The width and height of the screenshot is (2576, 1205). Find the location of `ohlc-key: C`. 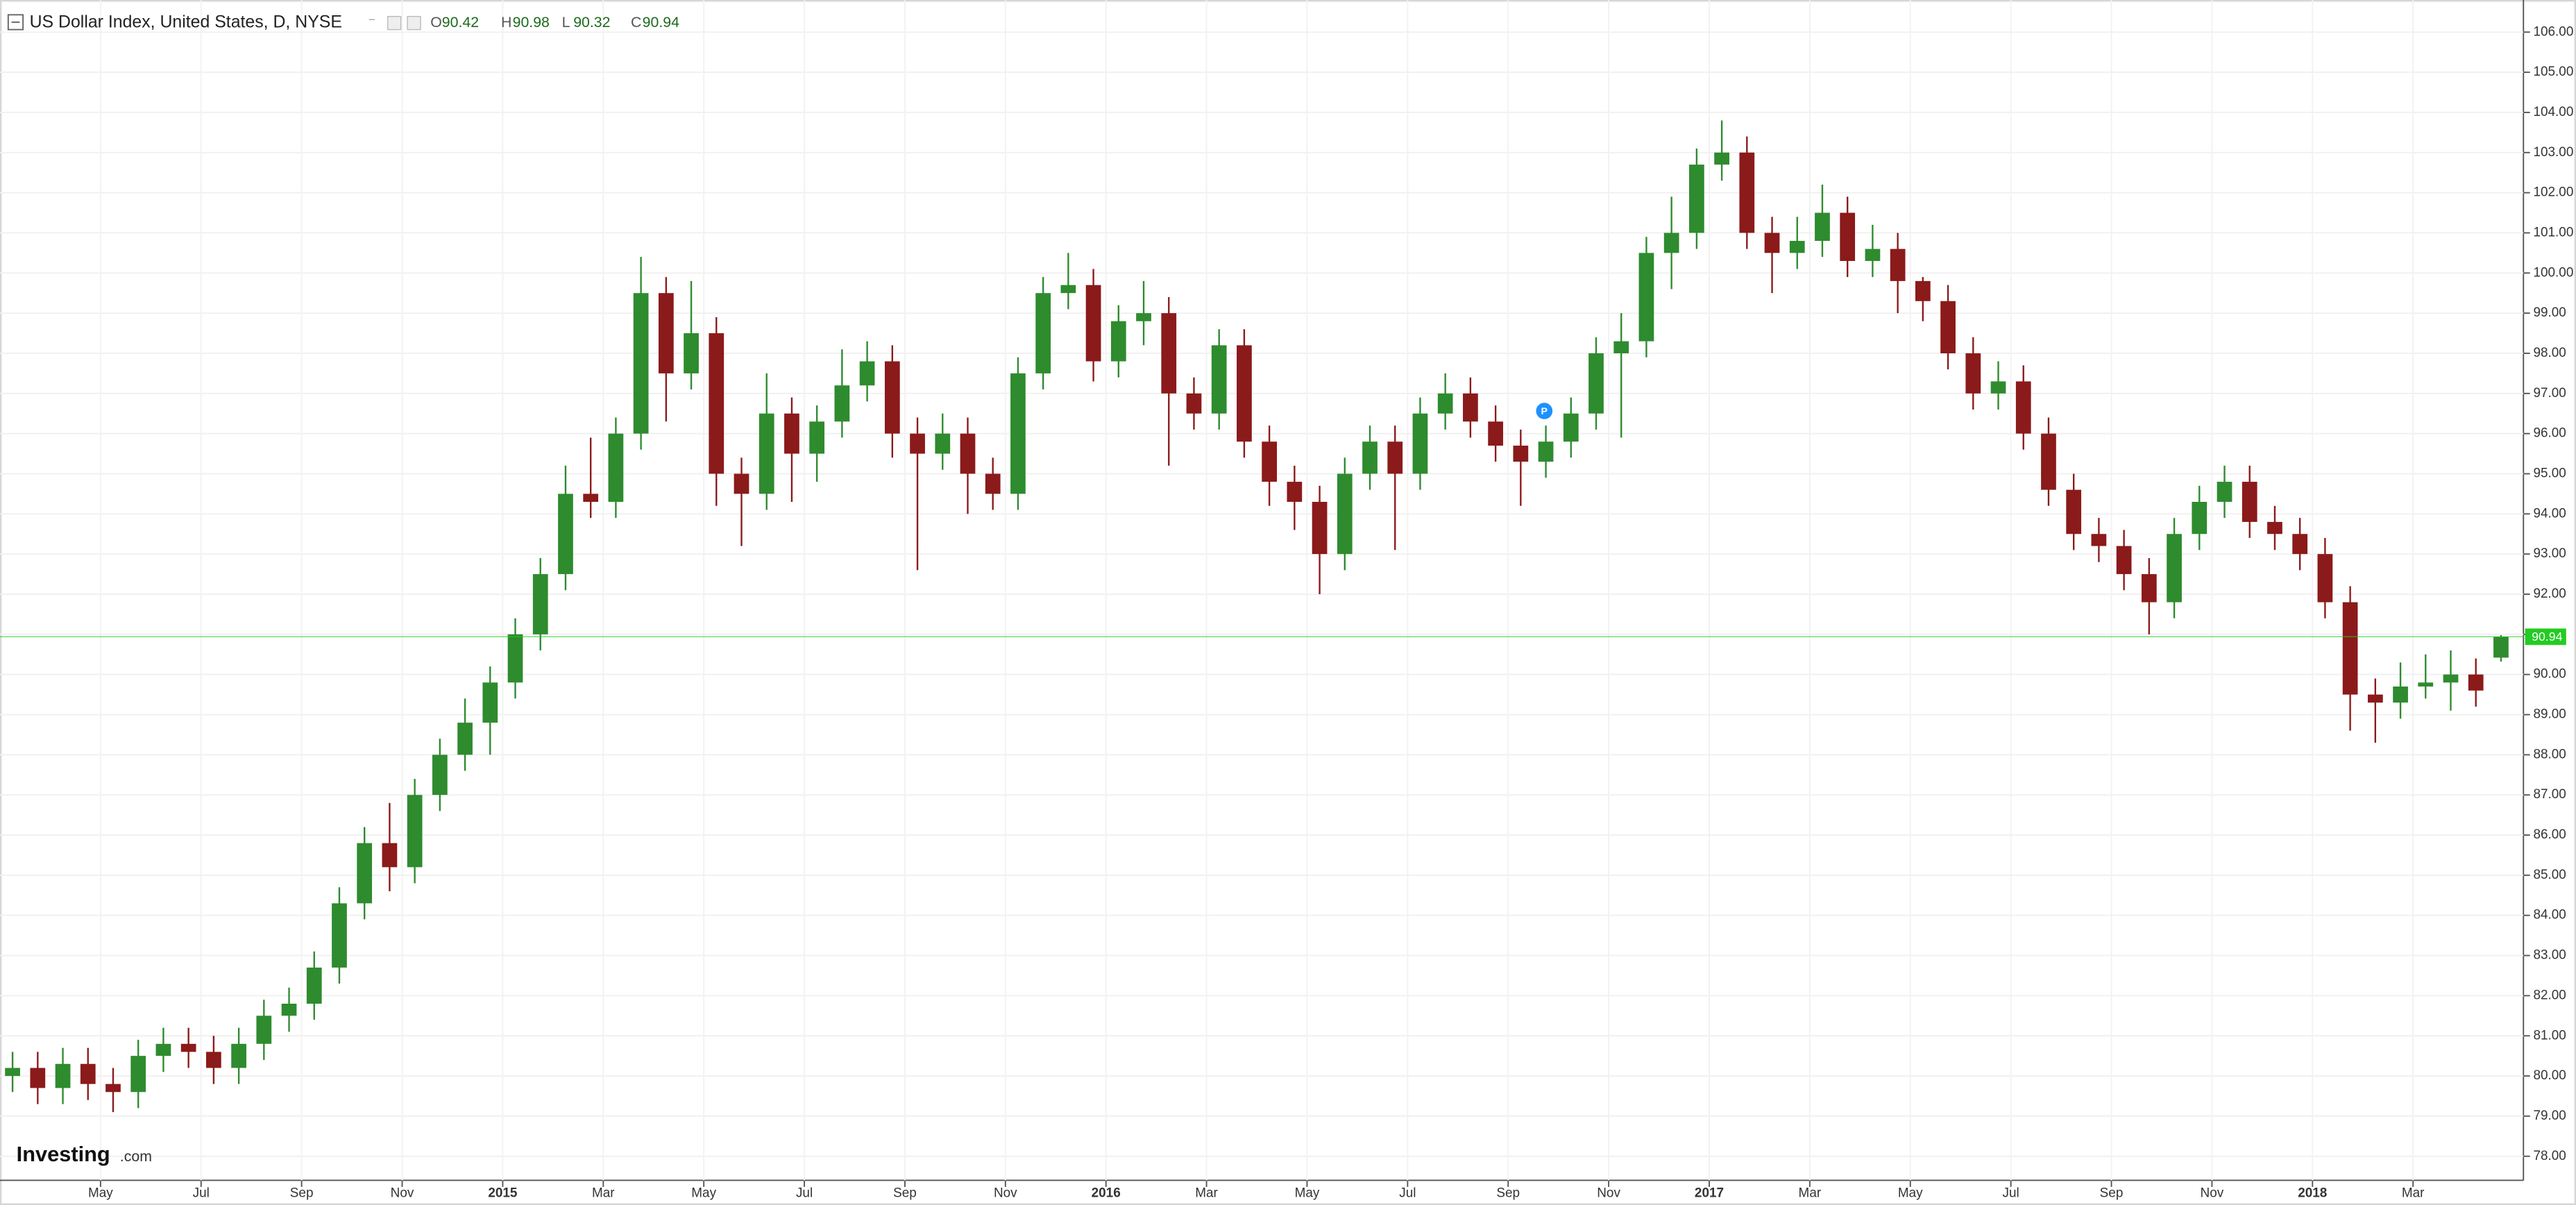

ohlc-key: C is located at coordinates (636, 22).